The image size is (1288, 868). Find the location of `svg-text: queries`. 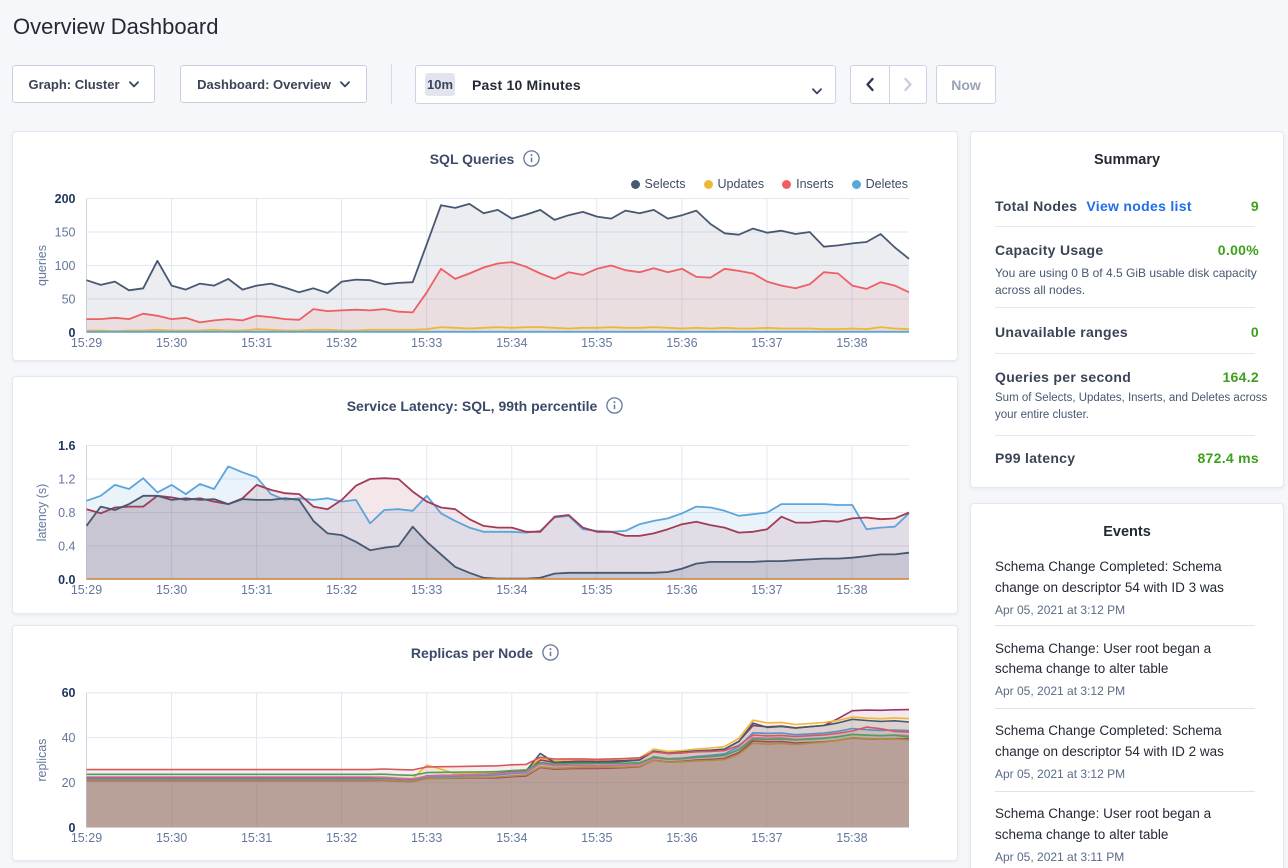

svg-text: queries is located at coordinates (42, 265).